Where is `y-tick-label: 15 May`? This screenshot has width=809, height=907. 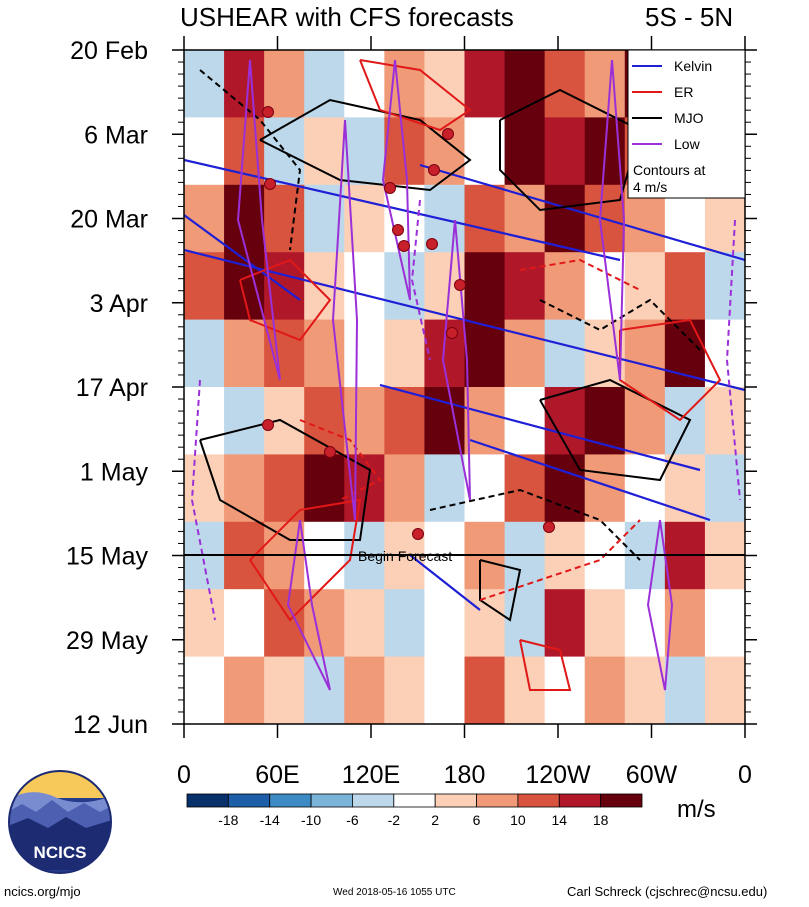 y-tick-label: 15 May is located at coordinates (107, 557).